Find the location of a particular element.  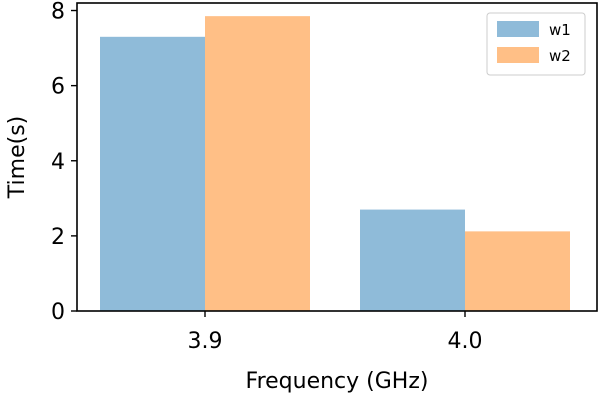

y-tick-label: 2 is located at coordinates (58, 237).